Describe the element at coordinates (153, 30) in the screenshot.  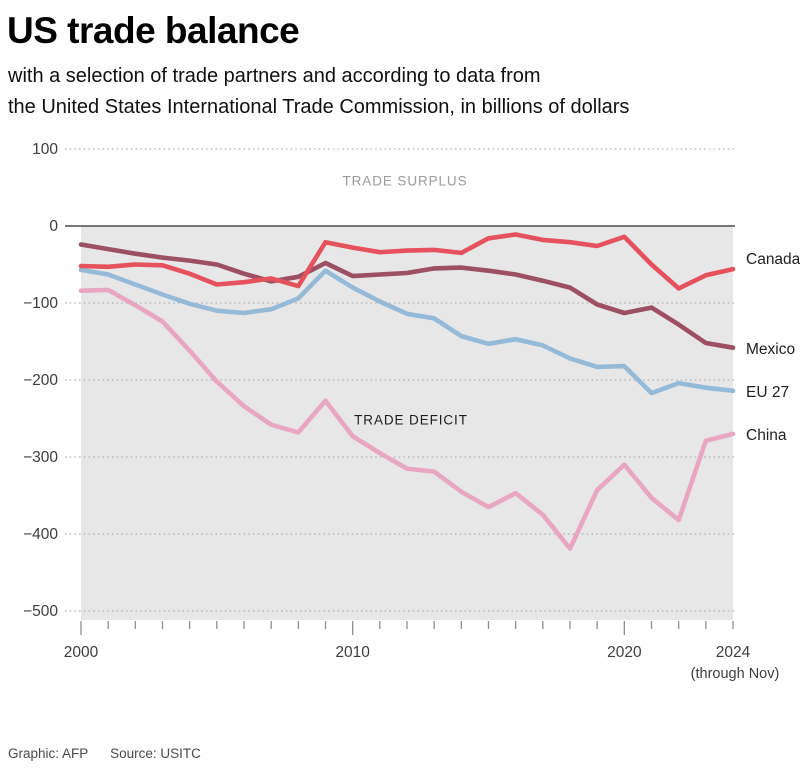
I see `page-title: US trade balance` at that location.